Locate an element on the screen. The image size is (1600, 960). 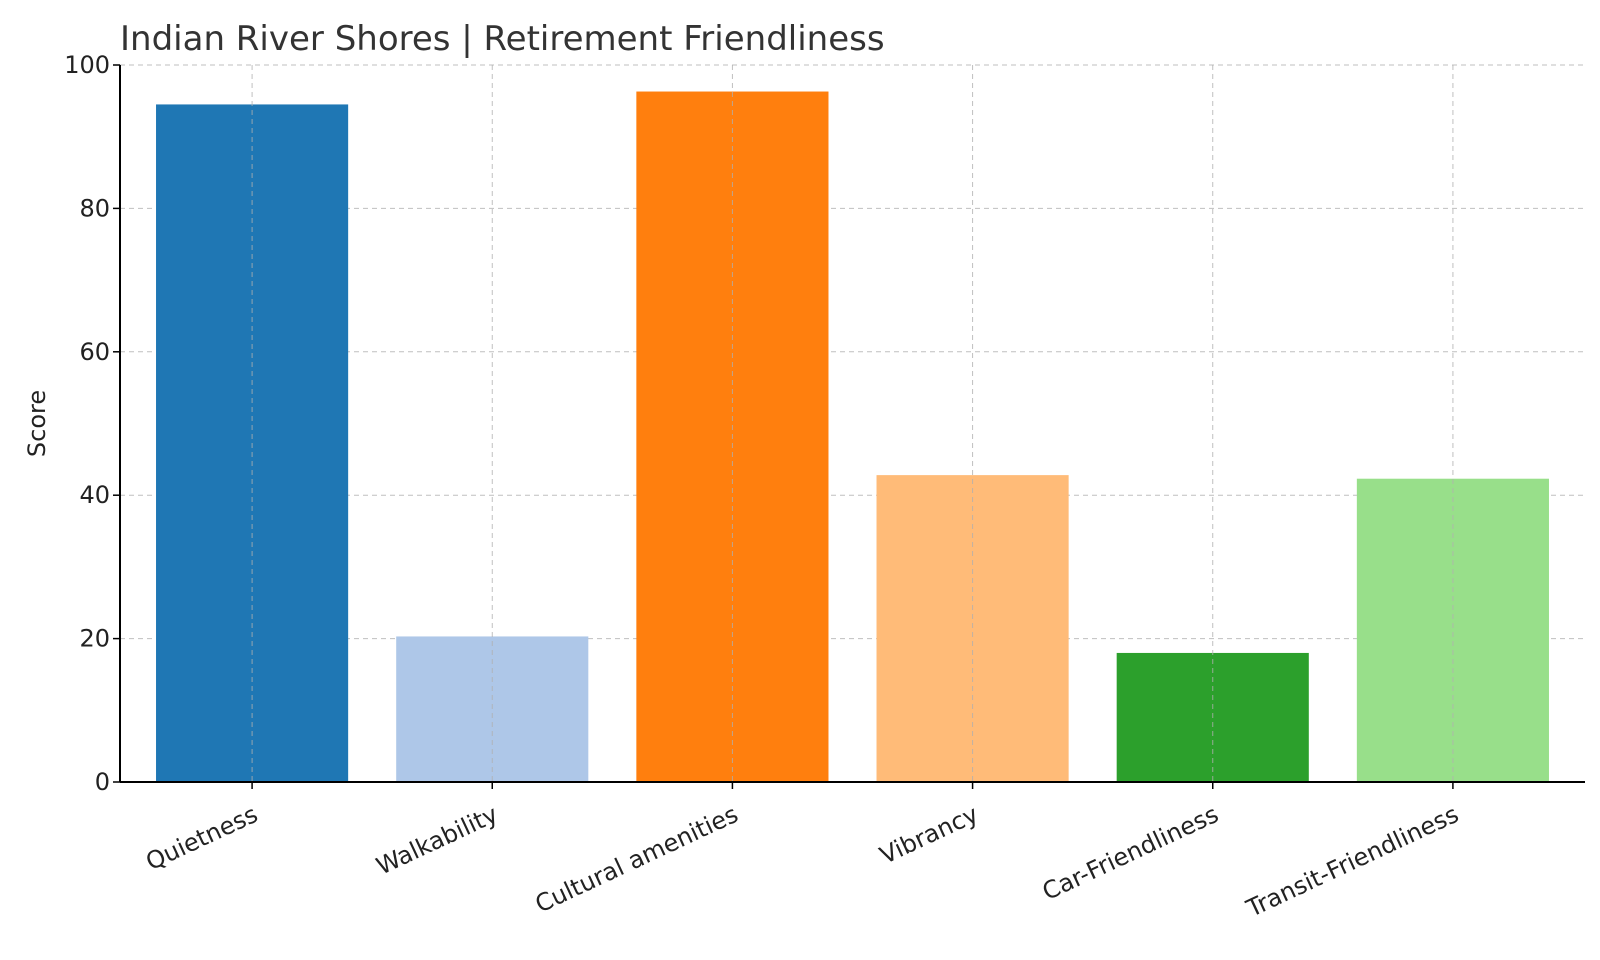
x-tick-label: Cultural amenities is located at coordinates (636, 859).